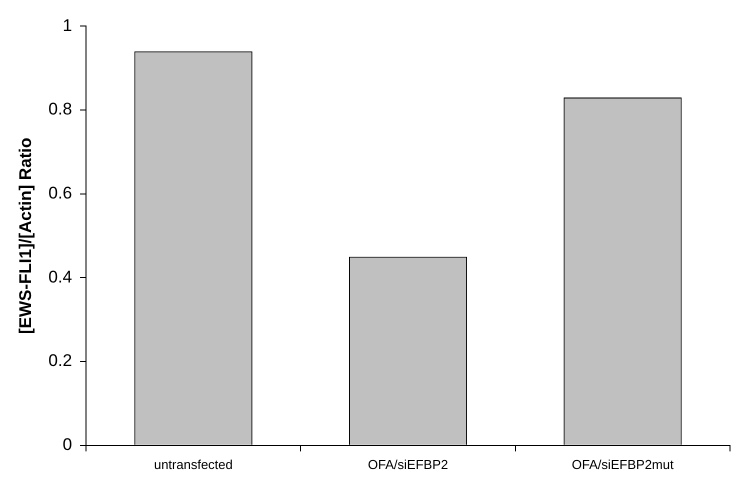 The image size is (744, 487). I want to click on y-tick-label: 0.6, so click(60, 193).